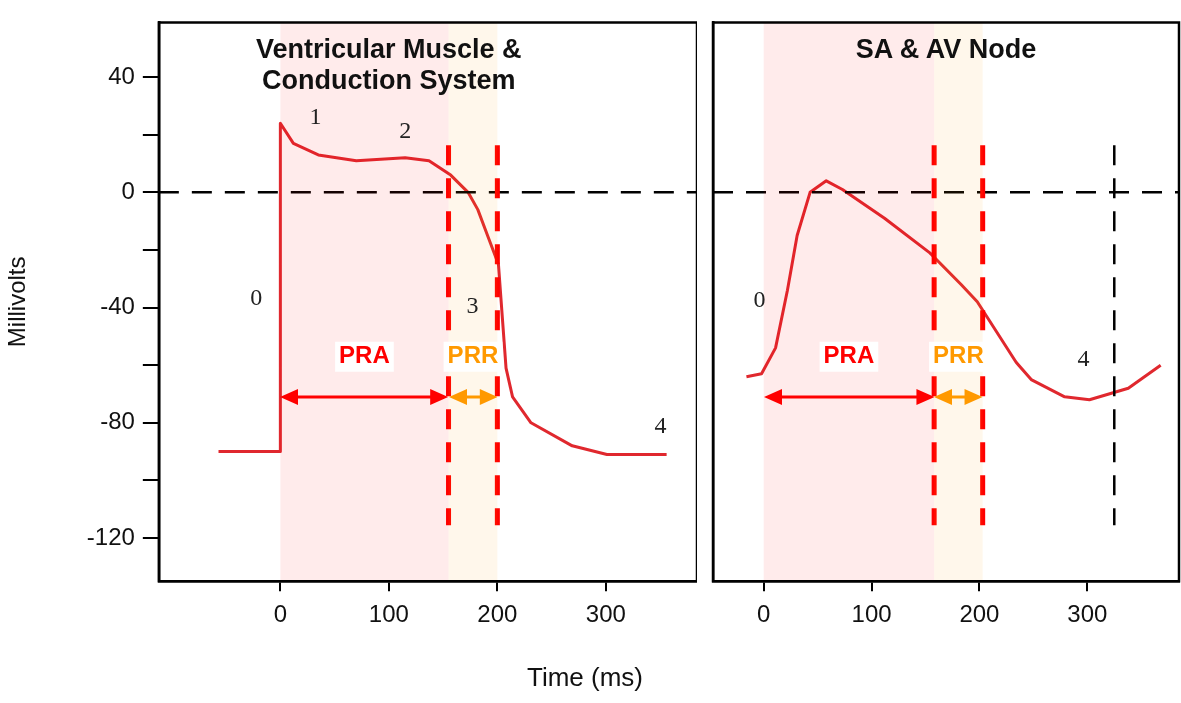  I want to click on x-axis-title: Time (ms), so click(585, 677).